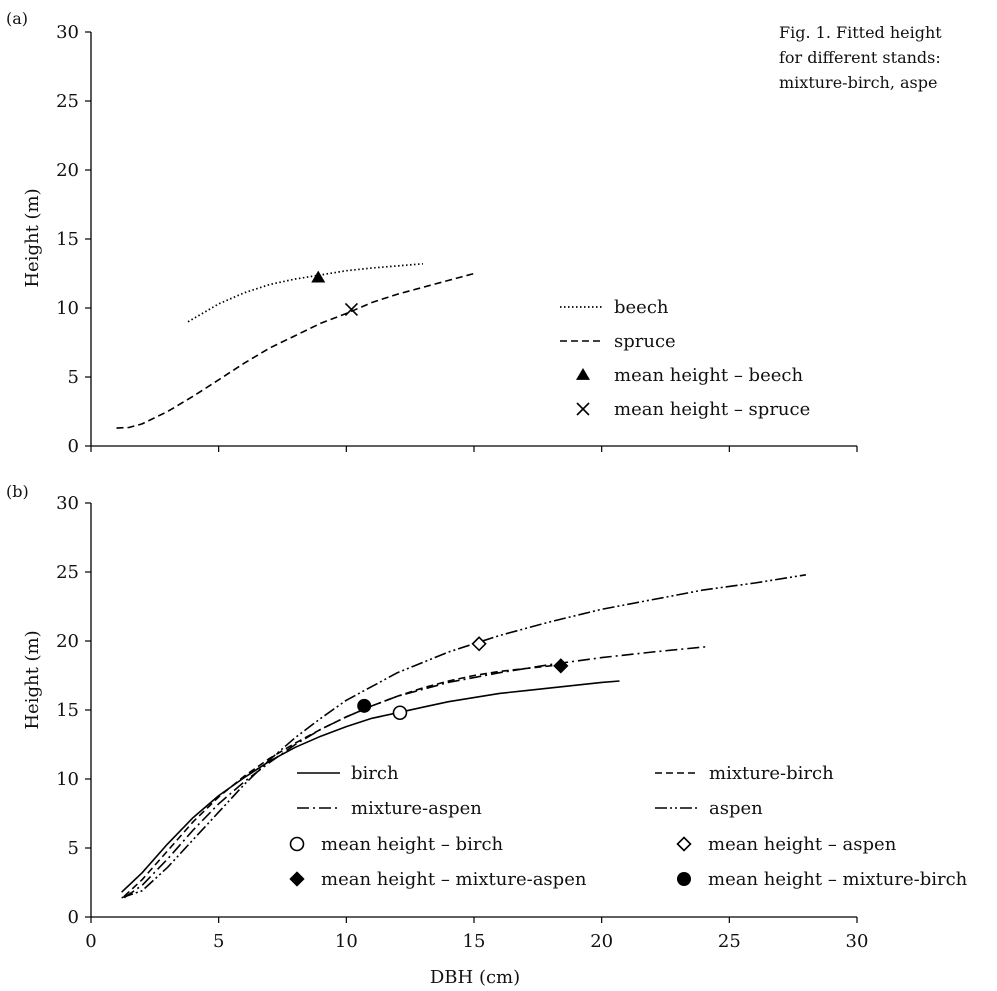  What do you see at coordinates (412, 844) in the screenshot?
I see `legend-label-mean-birch: mean height – birch` at bounding box center [412, 844].